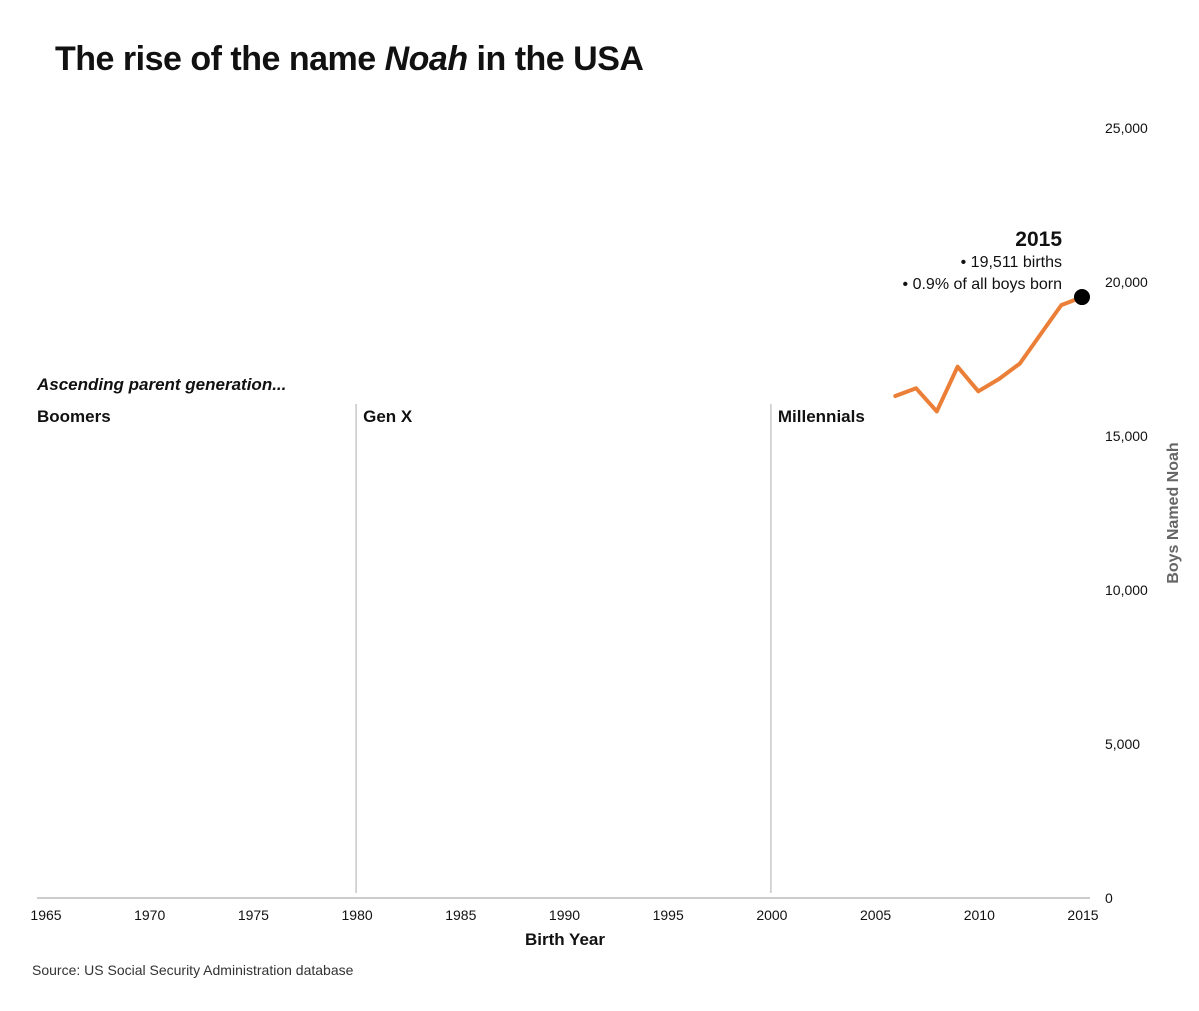  I want to click on x-tick-label: 2000, so click(771, 915).